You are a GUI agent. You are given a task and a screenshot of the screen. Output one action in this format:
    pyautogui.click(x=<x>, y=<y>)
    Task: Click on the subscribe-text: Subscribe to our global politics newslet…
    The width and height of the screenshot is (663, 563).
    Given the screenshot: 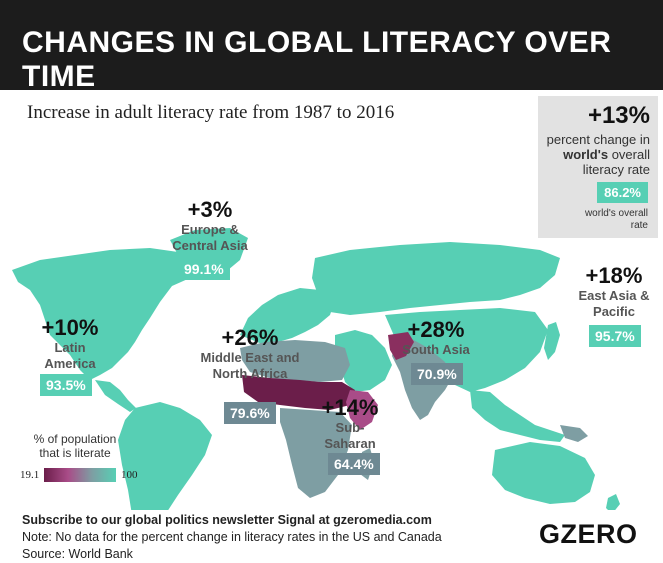 What is the action you would take?
    pyautogui.click(x=227, y=520)
    